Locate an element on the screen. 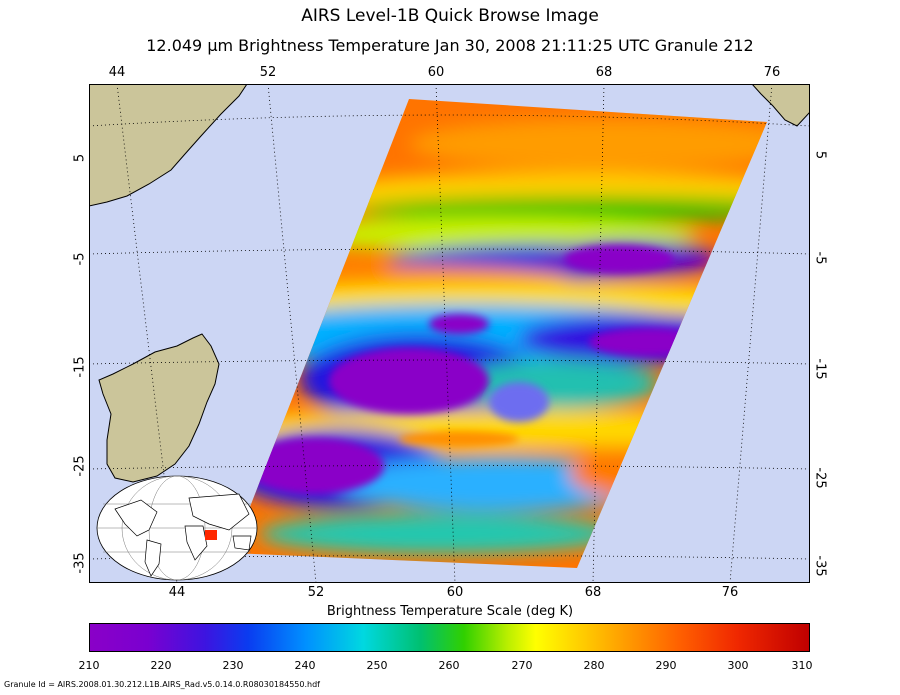  lat-label-right: -35 is located at coordinates (820, 566).